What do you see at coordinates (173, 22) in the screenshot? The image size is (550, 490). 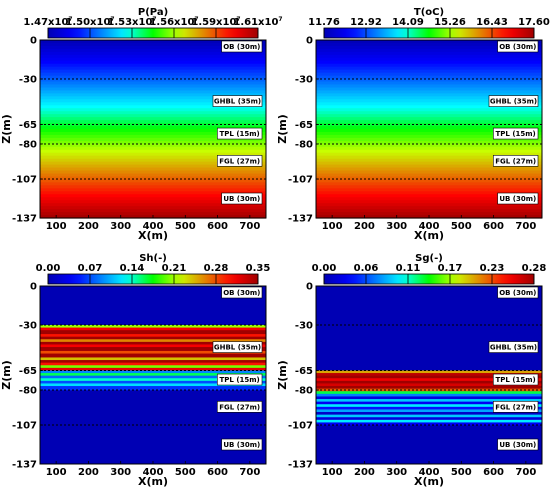 I see `colorbar-tick-label: 1.56x107` at bounding box center [173, 22].